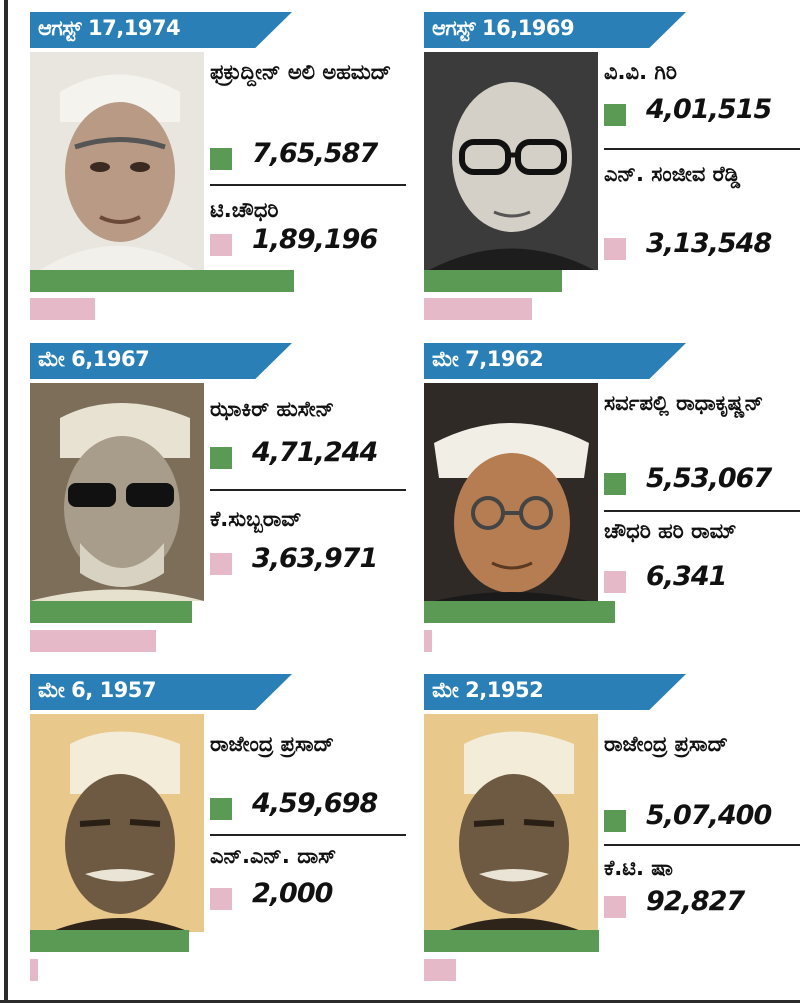 Image resolution: width=800 pixels, height=1003 pixels. Describe the element at coordinates (244, 210) in the screenshot. I see `loser-name: ಟಿ.ಚೌಧರಿ` at that location.